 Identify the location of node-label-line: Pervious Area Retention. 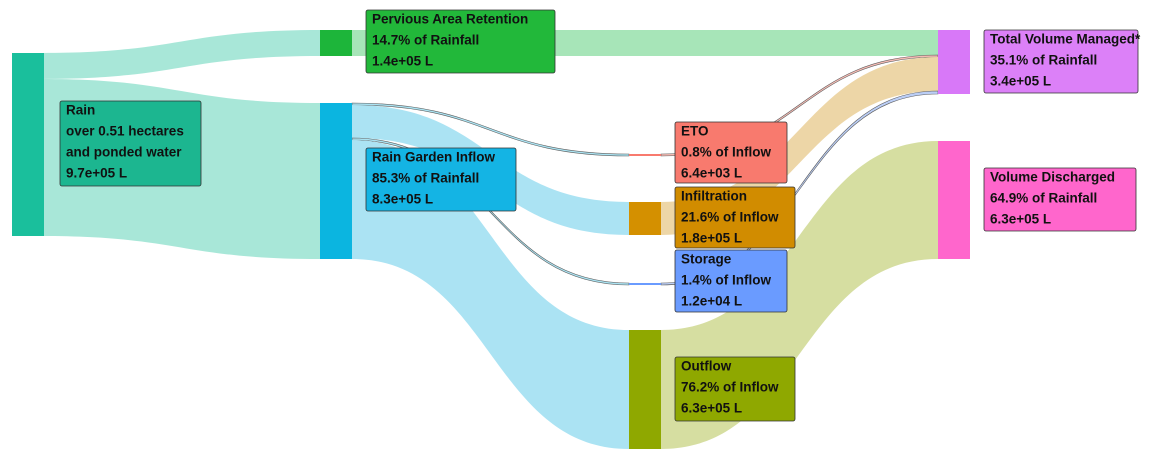
(450, 19).